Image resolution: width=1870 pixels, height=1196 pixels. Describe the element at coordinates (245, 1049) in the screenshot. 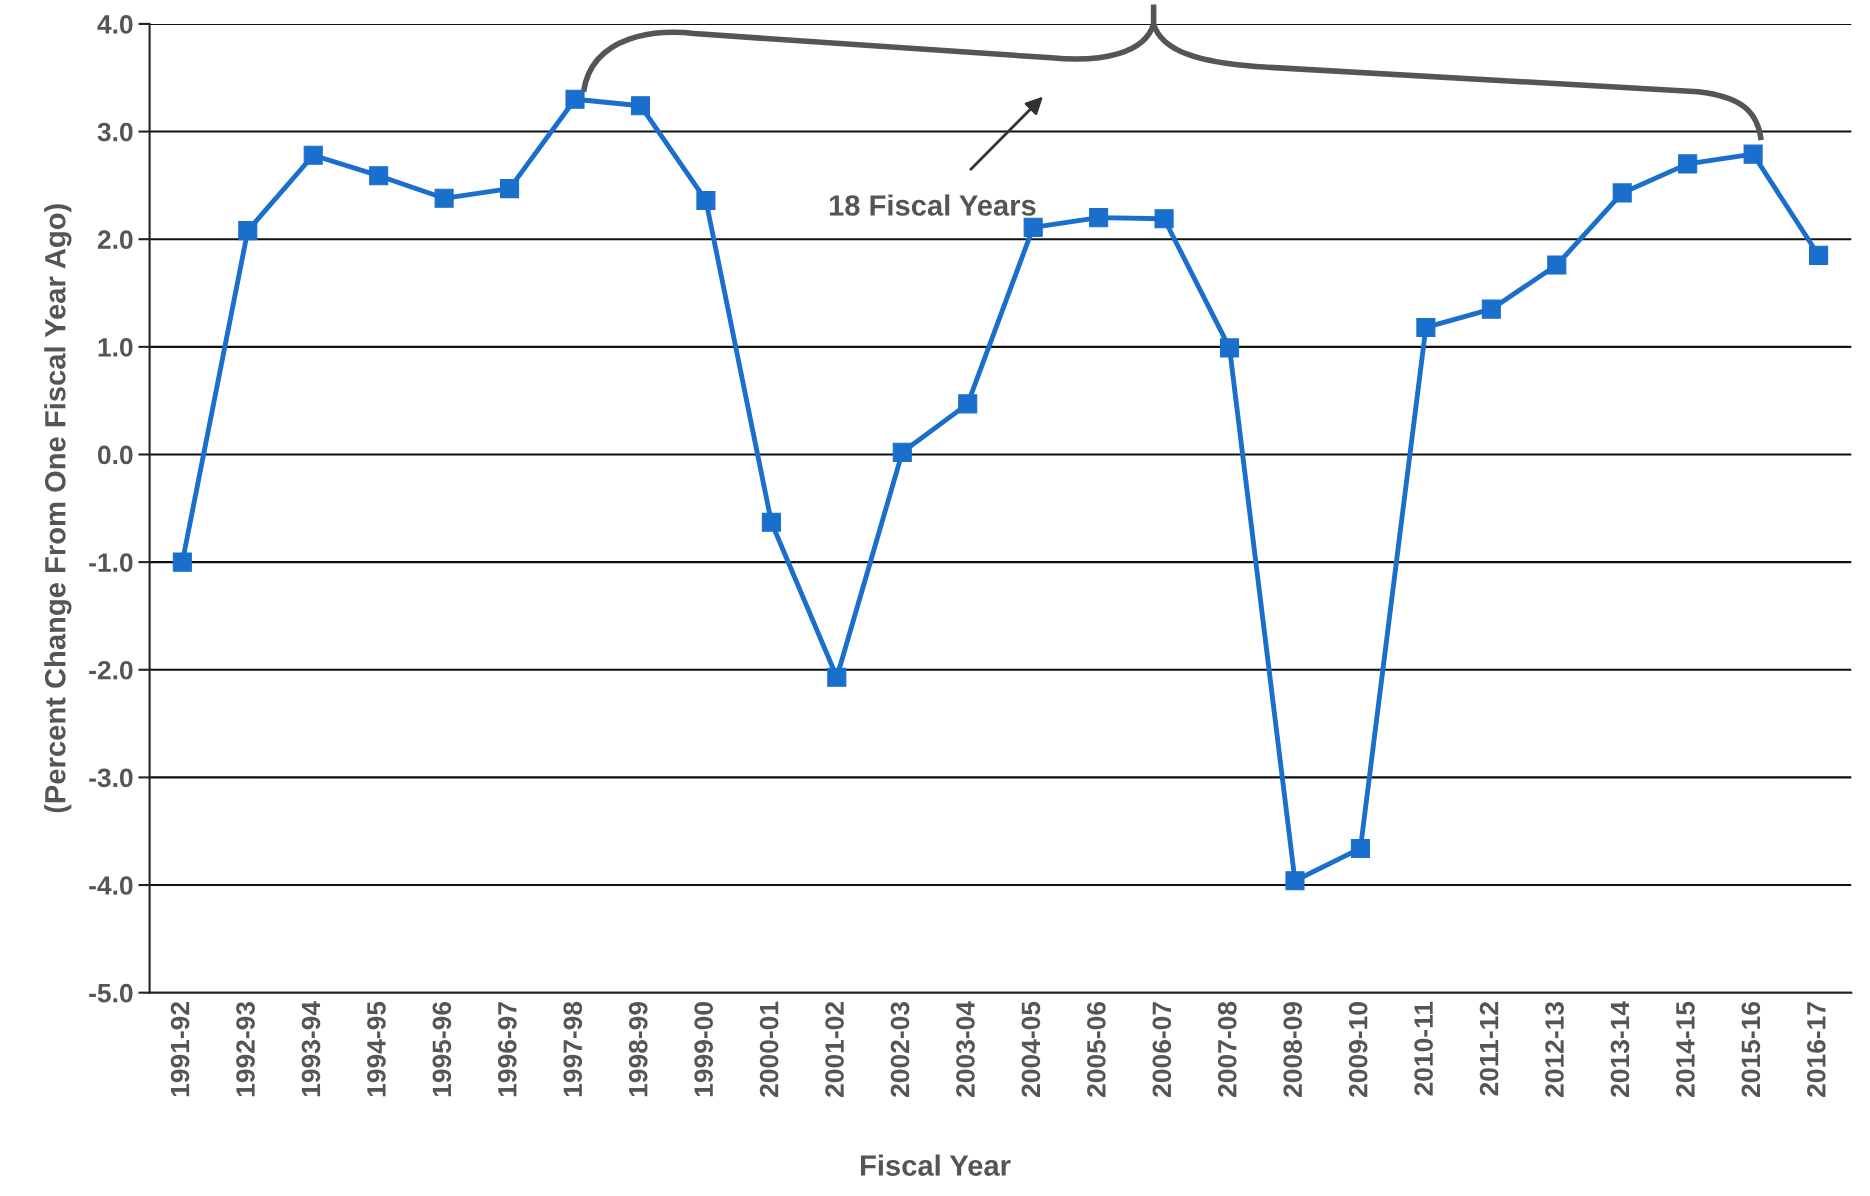

I see `x-tick-label: 1992-93` at that location.